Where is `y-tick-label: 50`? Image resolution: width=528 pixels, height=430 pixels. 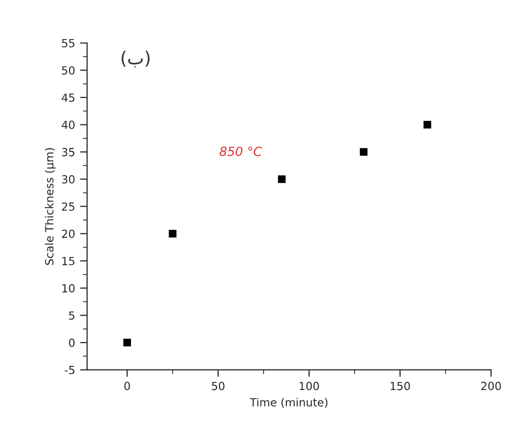
y-tick-label: 50 is located at coordinates (68, 70).